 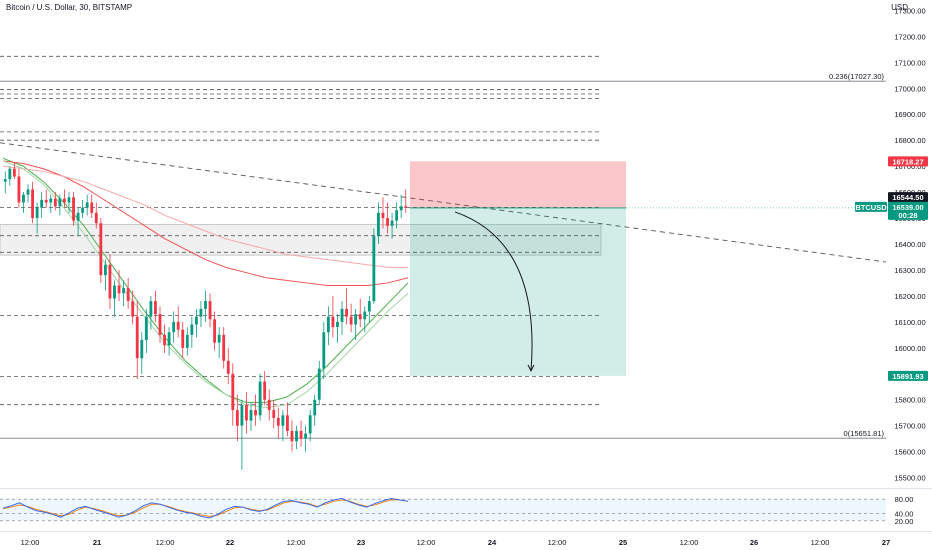 What do you see at coordinates (904, 499) in the screenshot?
I see `rsi-level-label: 80.00` at bounding box center [904, 499].